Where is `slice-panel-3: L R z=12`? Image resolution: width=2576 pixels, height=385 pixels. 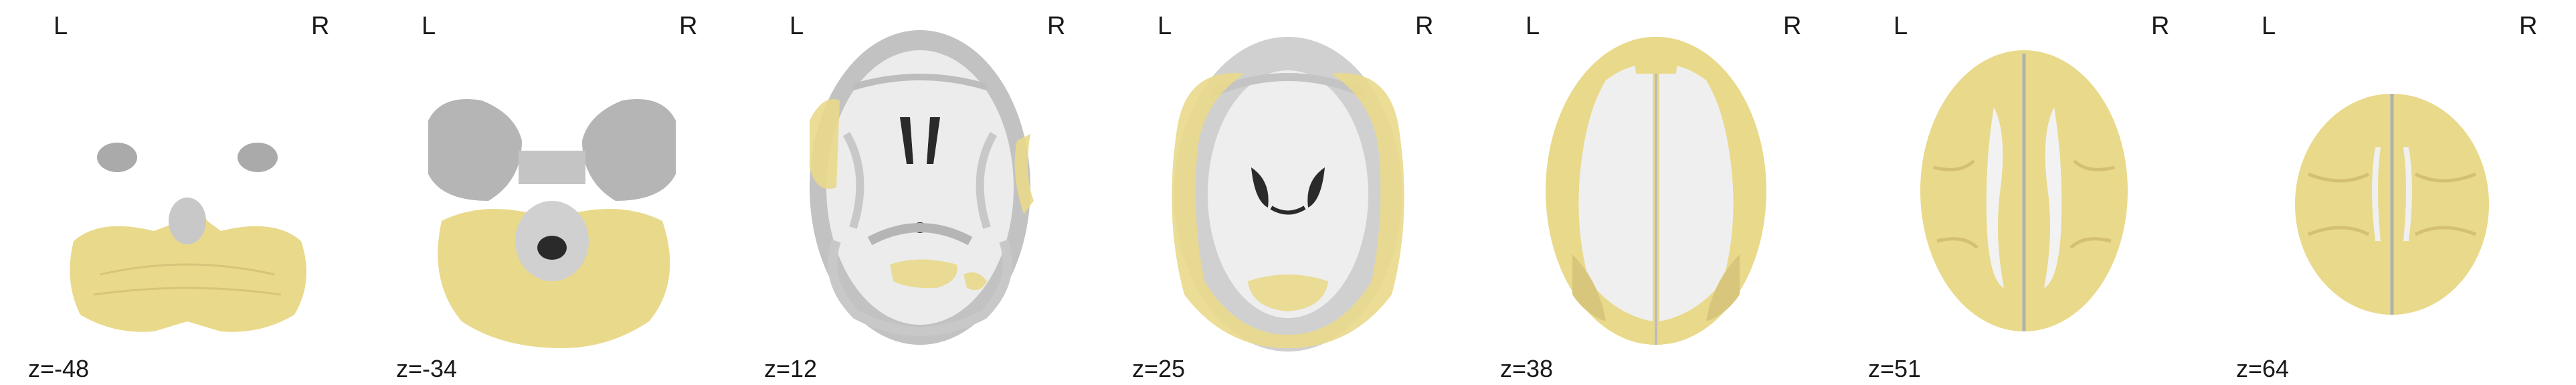
slice-panel-3: L R z=12 is located at coordinates (920, 192).